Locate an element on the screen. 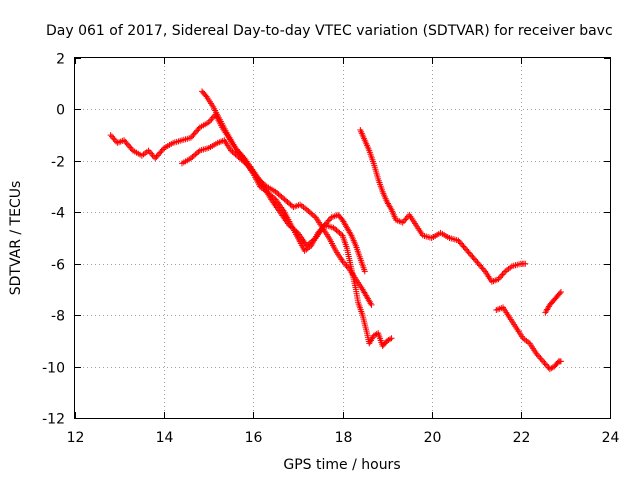 The width and height of the screenshot is (640, 480). x-tick-label: 18 is located at coordinates (344, 438).